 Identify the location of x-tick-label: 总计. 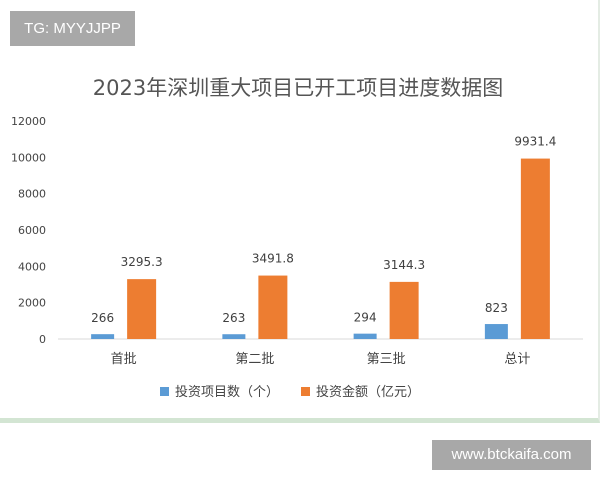
(517, 359).